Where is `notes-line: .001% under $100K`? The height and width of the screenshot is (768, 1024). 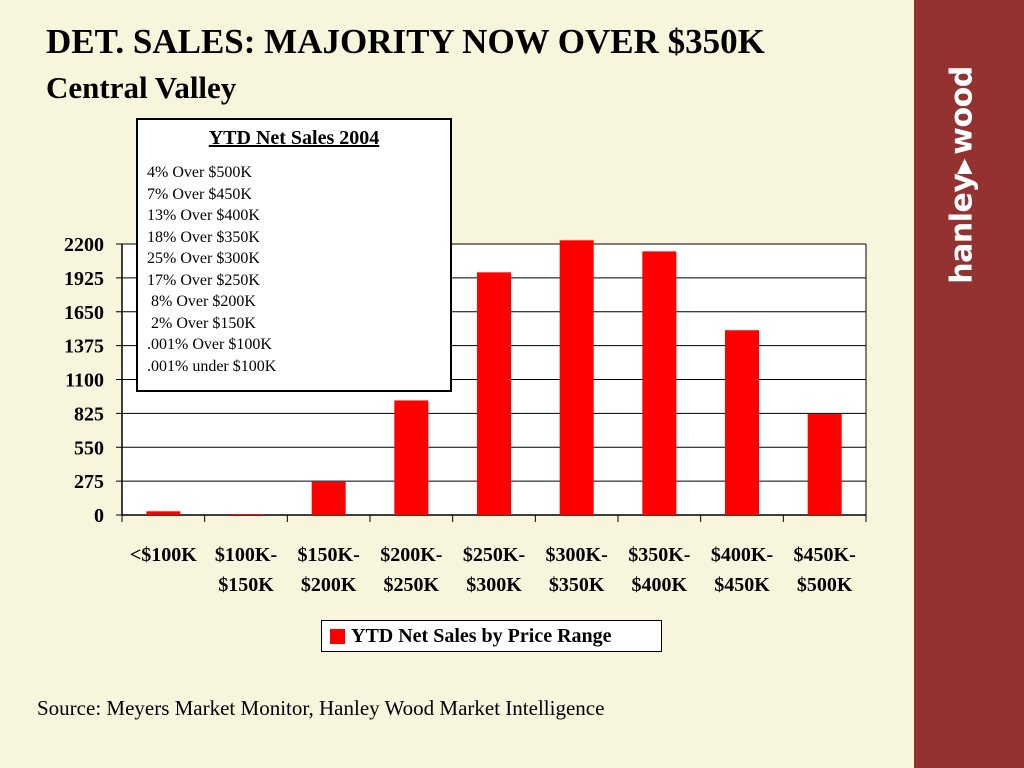 notes-line: .001% under $100K is located at coordinates (212, 366).